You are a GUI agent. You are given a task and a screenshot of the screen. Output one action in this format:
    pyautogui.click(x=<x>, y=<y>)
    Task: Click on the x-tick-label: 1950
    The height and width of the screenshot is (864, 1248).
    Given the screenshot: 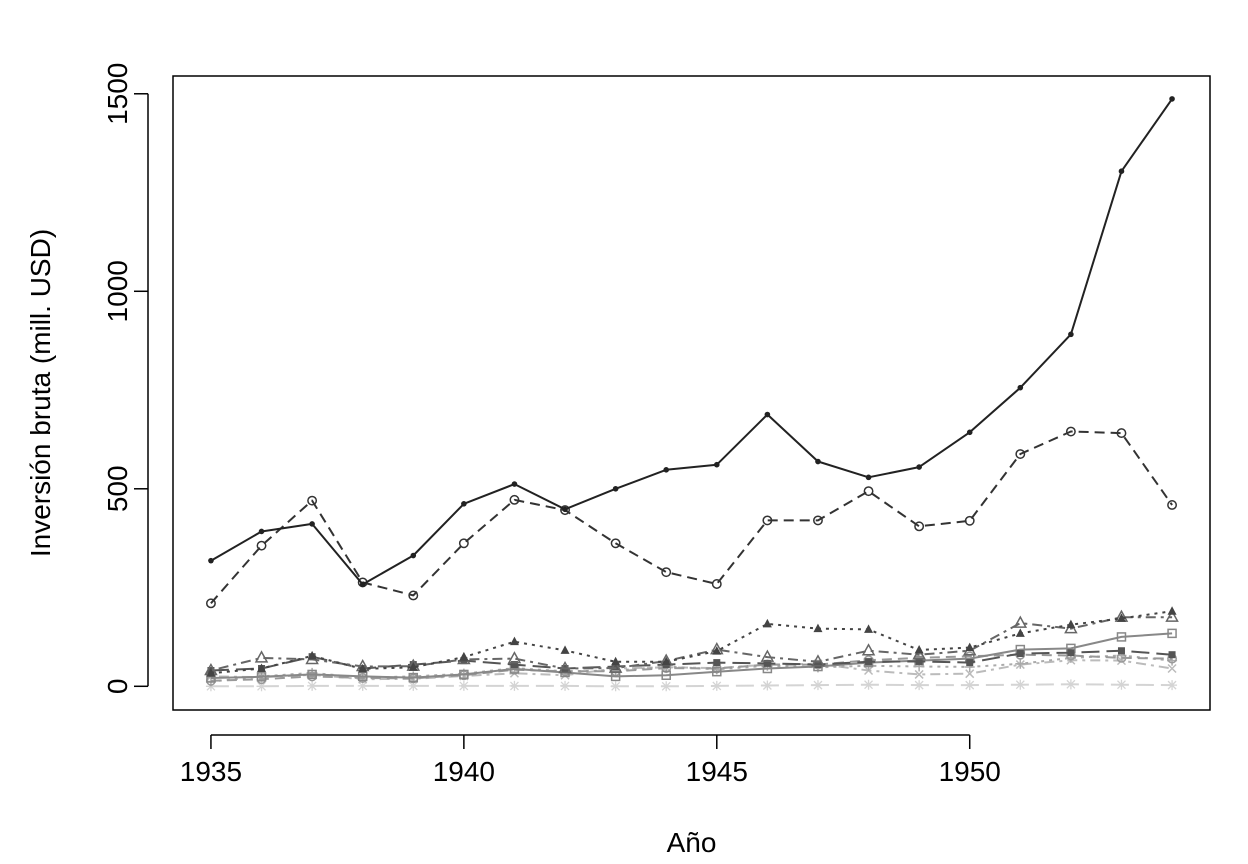 What is the action you would take?
    pyautogui.click(x=970, y=771)
    